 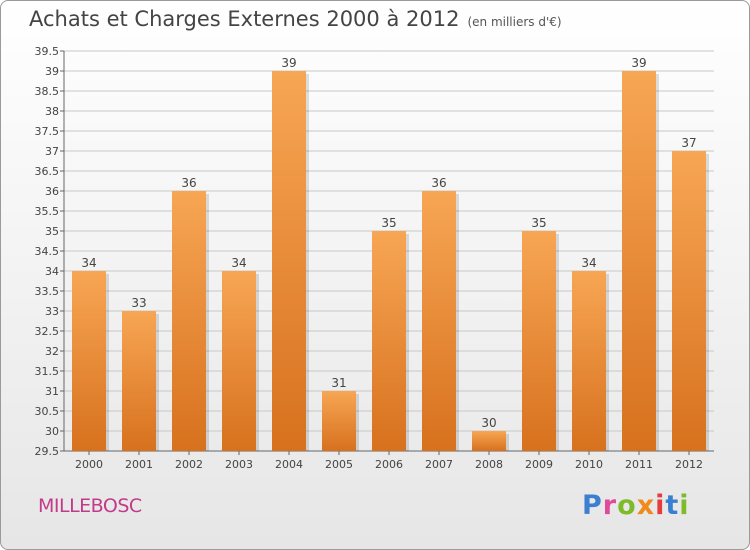 What do you see at coordinates (89, 464) in the screenshot?
I see `x-tick-label: 2000` at bounding box center [89, 464].